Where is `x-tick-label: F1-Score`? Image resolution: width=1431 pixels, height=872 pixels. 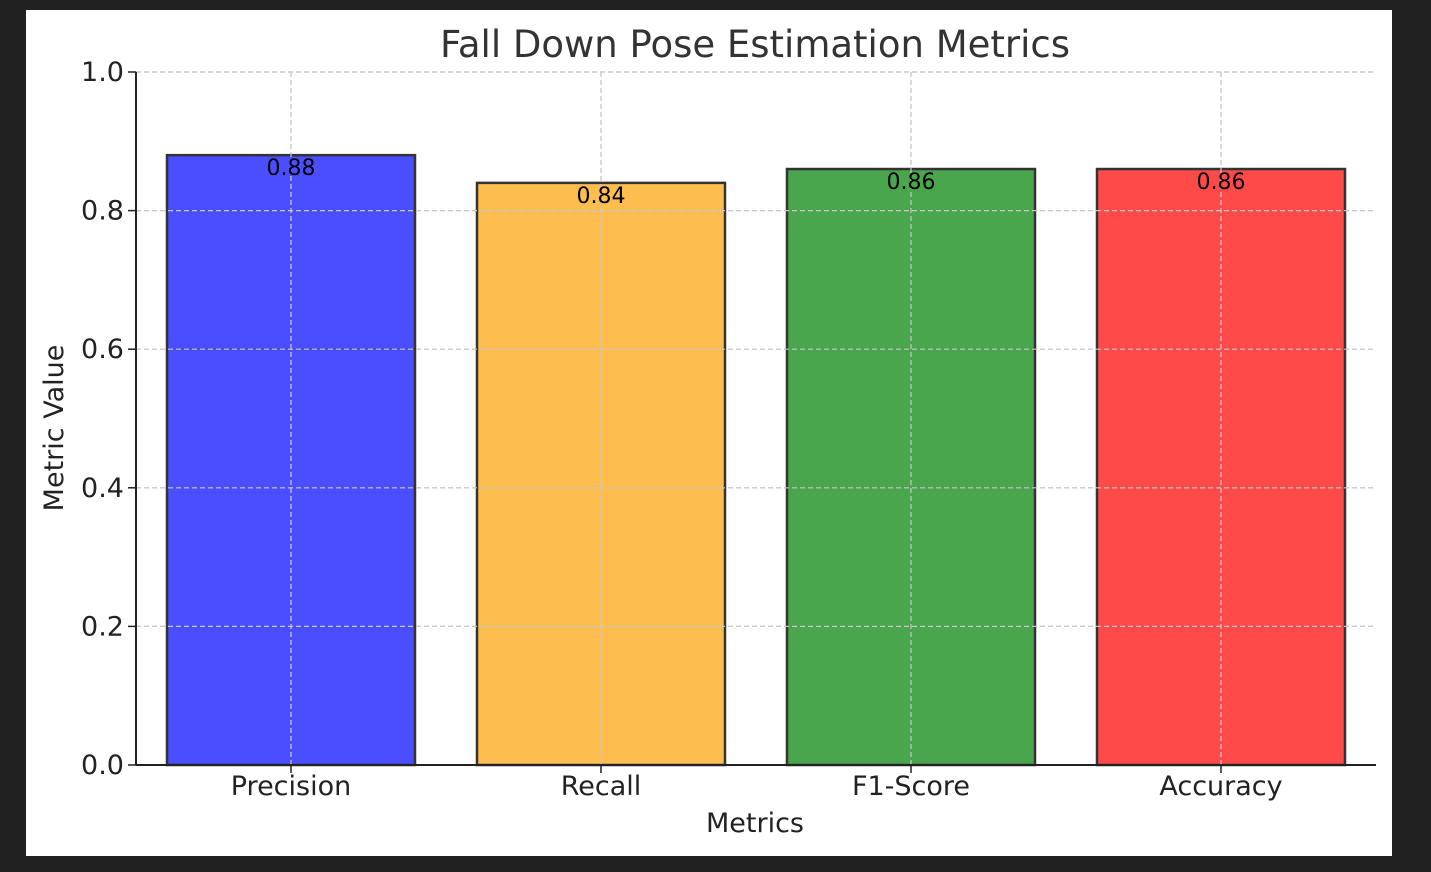 x-tick-label: F1-Score is located at coordinates (911, 786).